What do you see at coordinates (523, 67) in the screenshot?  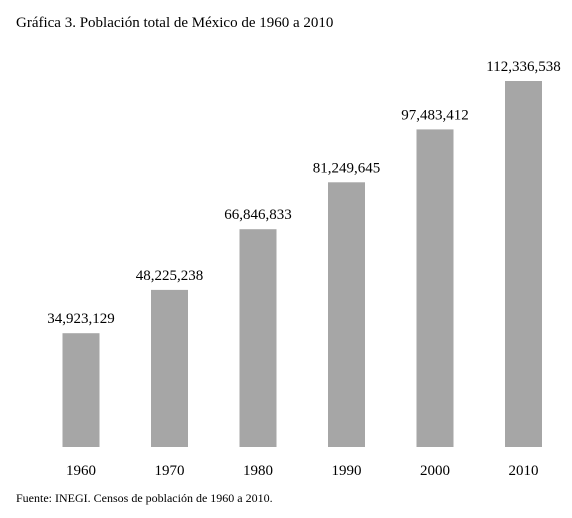 I see `data-label-2010: 112,336,538` at bounding box center [523, 67].